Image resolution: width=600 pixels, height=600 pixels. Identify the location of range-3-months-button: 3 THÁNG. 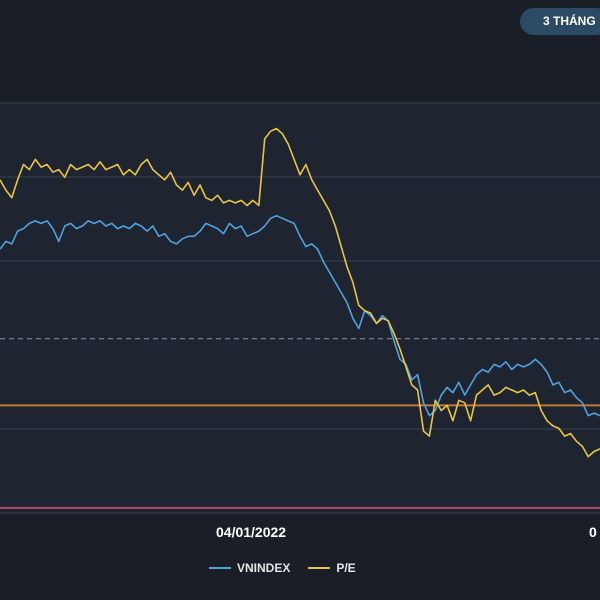
(560, 21).